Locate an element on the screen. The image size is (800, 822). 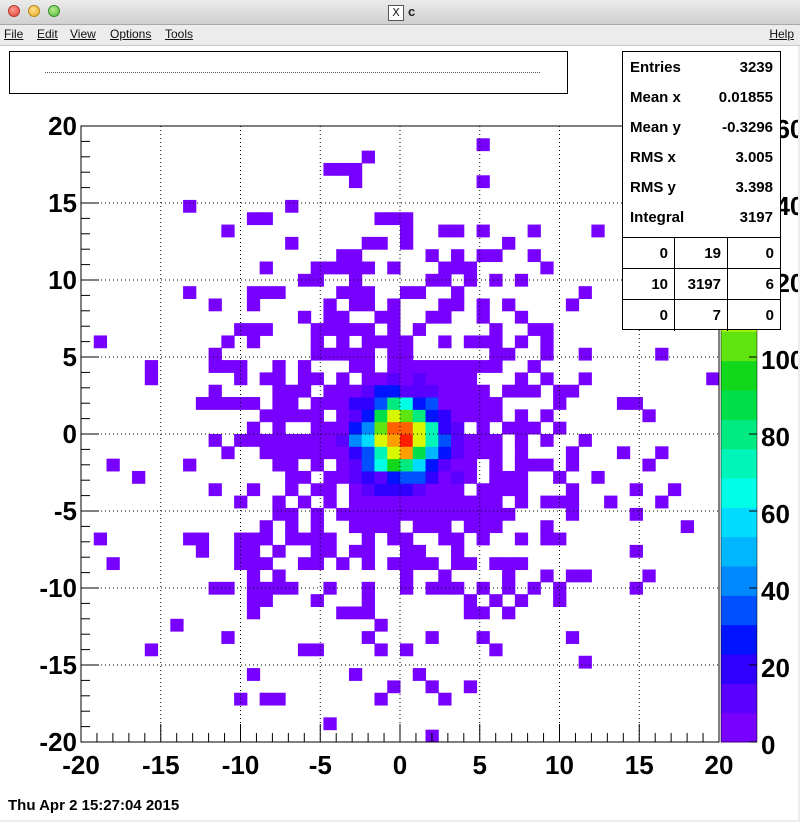
menu-edit: Edit is located at coordinates (47, 34).